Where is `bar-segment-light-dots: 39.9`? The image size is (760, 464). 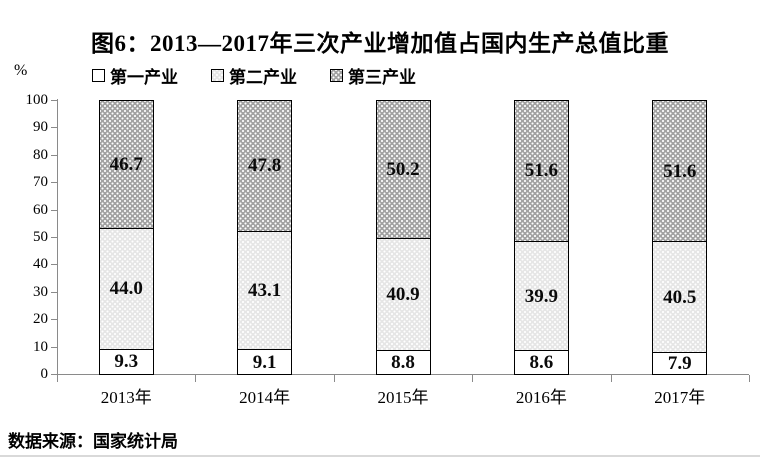
bar-segment-light-dots: 39.9 is located at coordinates (541, 296).